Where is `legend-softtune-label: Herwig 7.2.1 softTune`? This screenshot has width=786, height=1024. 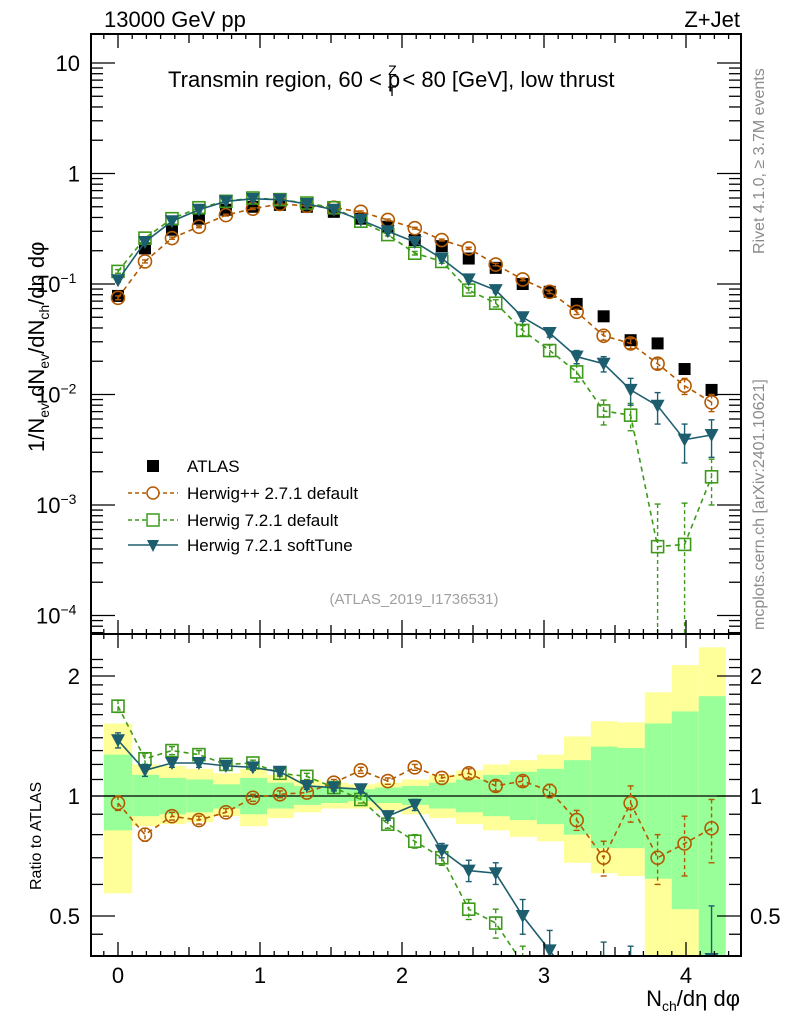
legend-softtune-label: Herwig 7.2.1 softTune is located at coordinates (270, 545).